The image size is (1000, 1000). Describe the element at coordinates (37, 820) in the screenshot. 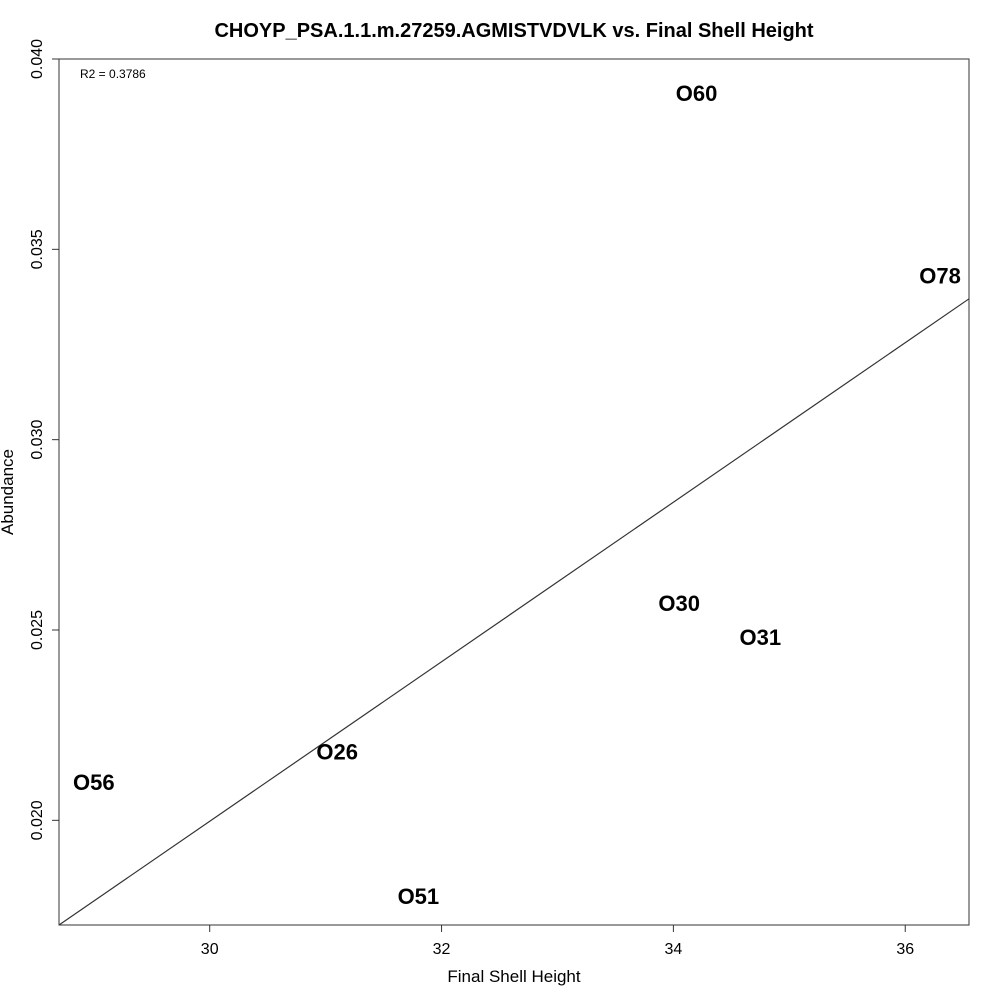

I see `y-tick-label: 0.020` at that location.